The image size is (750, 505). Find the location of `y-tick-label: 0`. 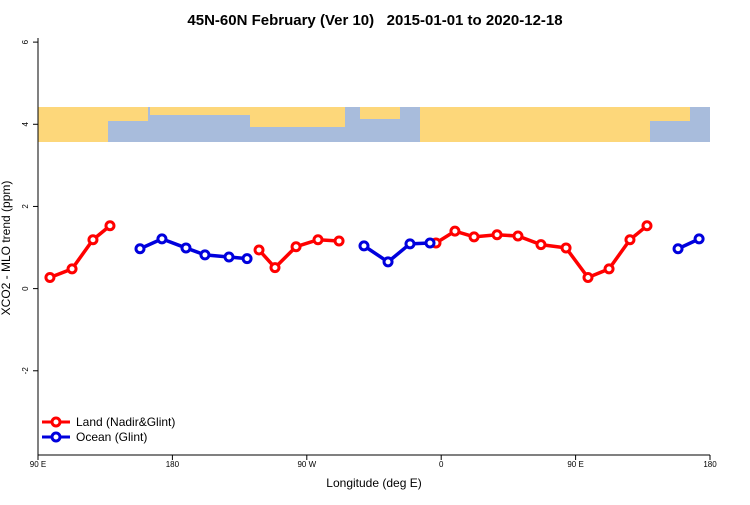

y-tick-label: 0 is located at coordinates (25, 288).